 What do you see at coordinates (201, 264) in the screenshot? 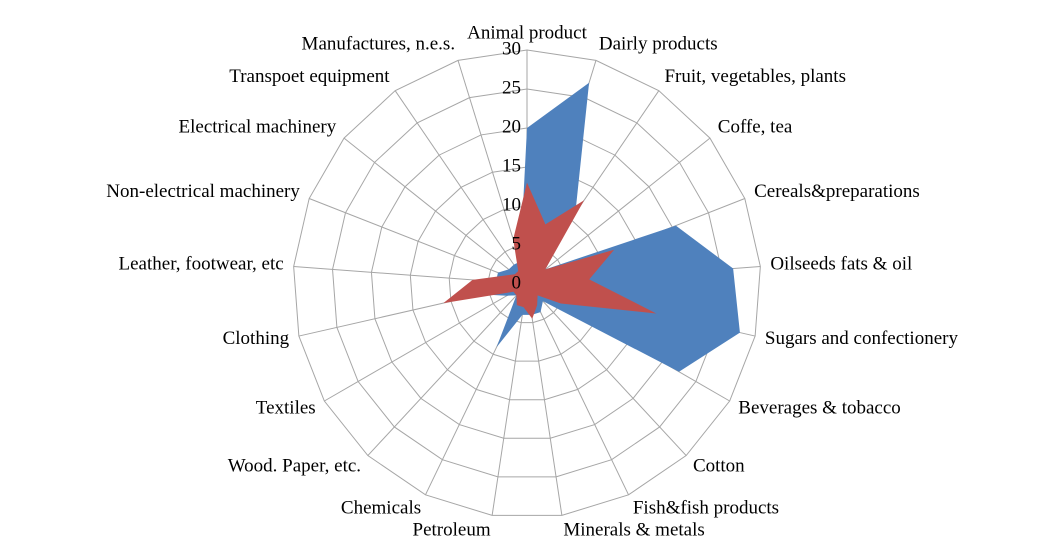
I see `category-label: Leather, footwear, etc` at bounding box center [201, 264].